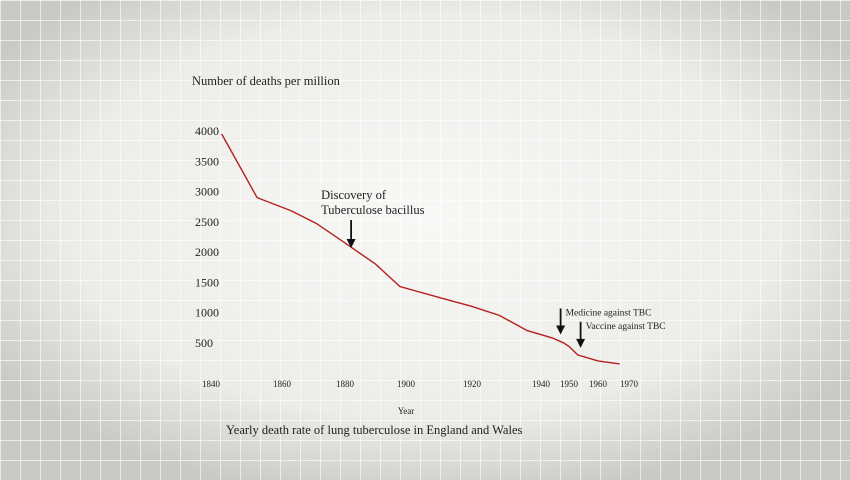 This screenshot has height=480, width=850. What do you see at coordinates (207, 161) in the screenshot?
I see `y-tick-label: 3500` at bounding box center [207, 161].